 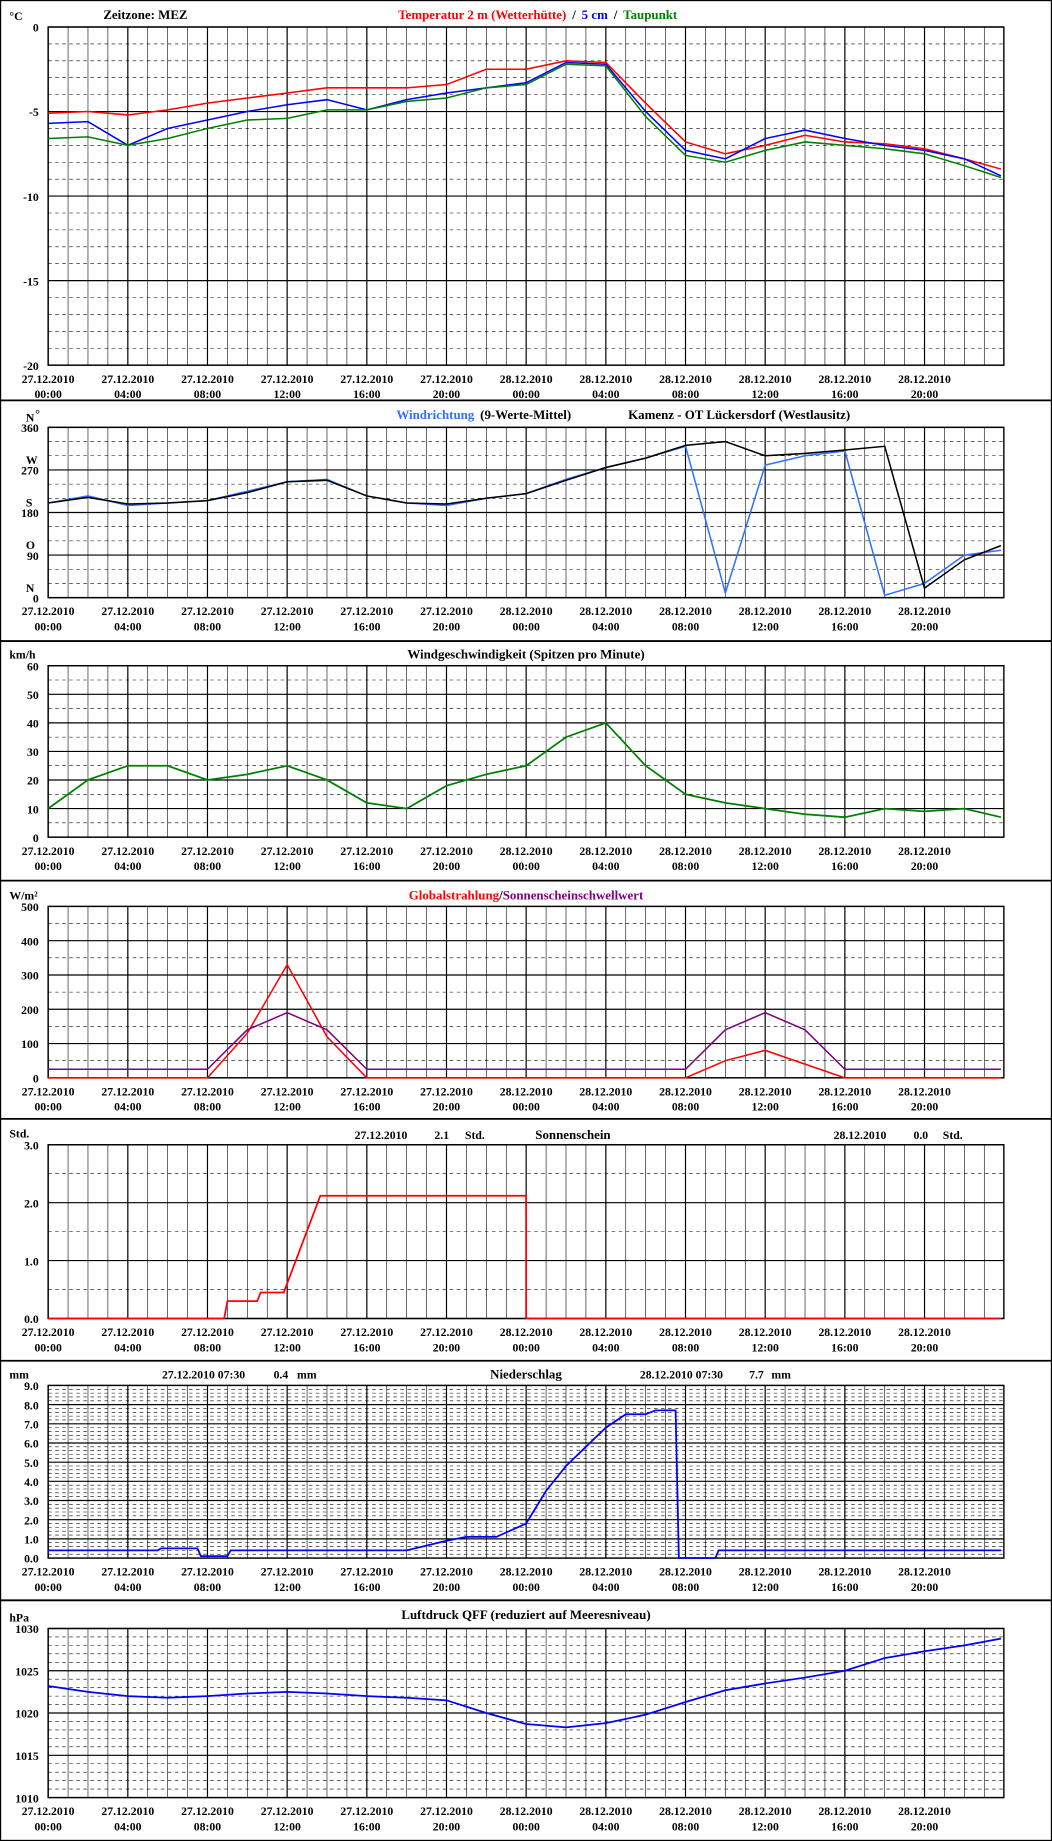 I want to click on y-tick-label: 200, so click(x=30, y=1010).